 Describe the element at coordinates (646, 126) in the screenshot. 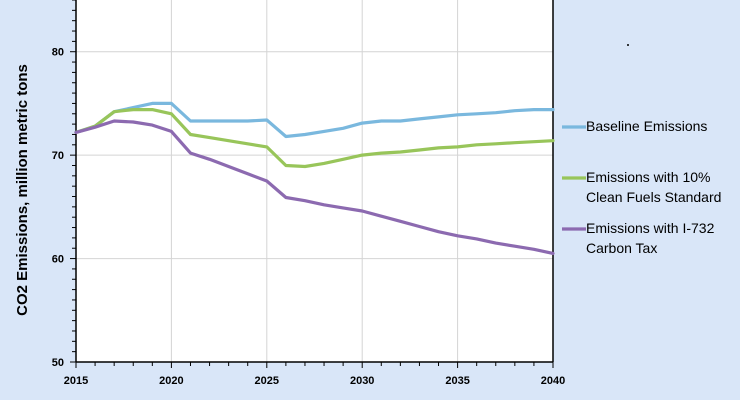

I see `legend-label-1: Baseline Emissions` at that location.